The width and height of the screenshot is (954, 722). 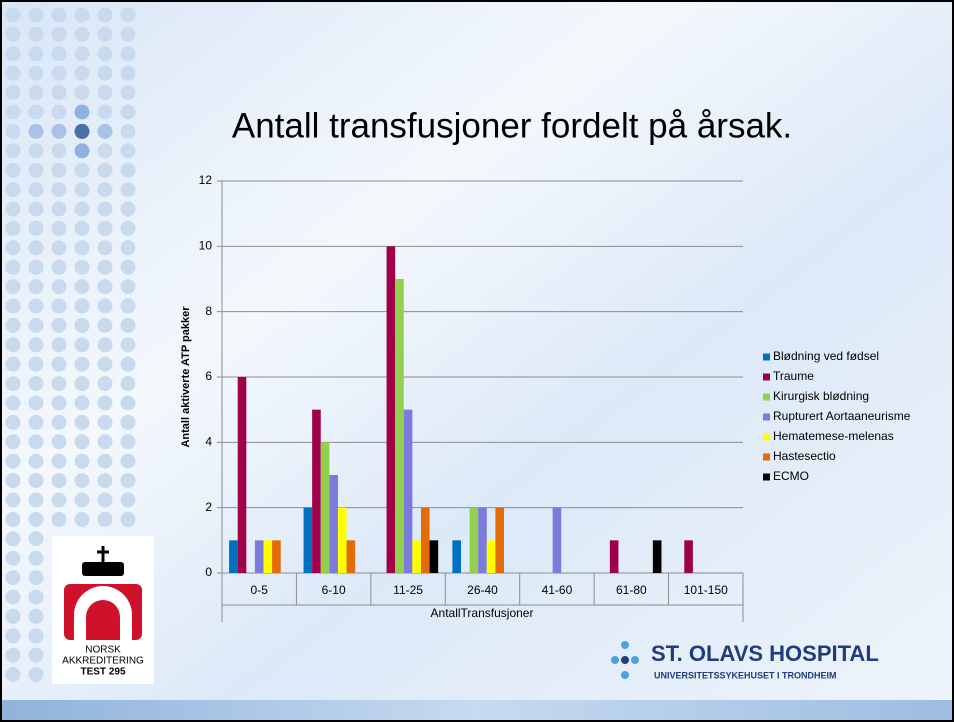 What do you see at coordinates (208, 572) in the screenshot?
I see `y-tick-label: 0` at bounding box center [208, 572].